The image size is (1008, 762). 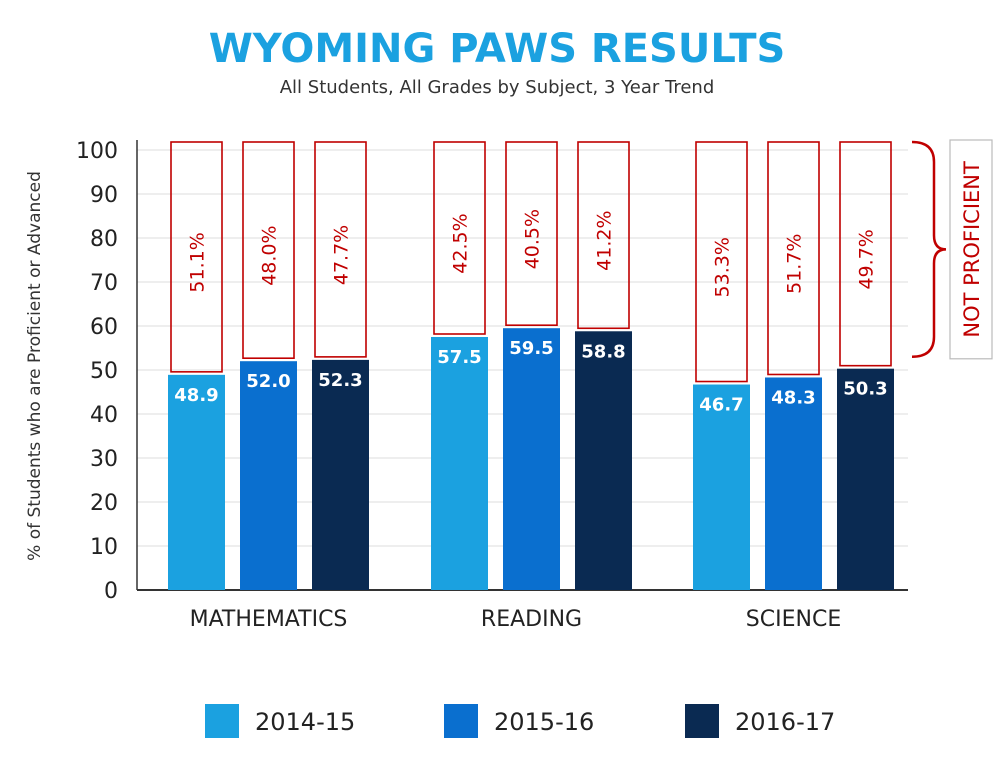 I want to click on y-tick-label: 20, so click(x=104, y=503).